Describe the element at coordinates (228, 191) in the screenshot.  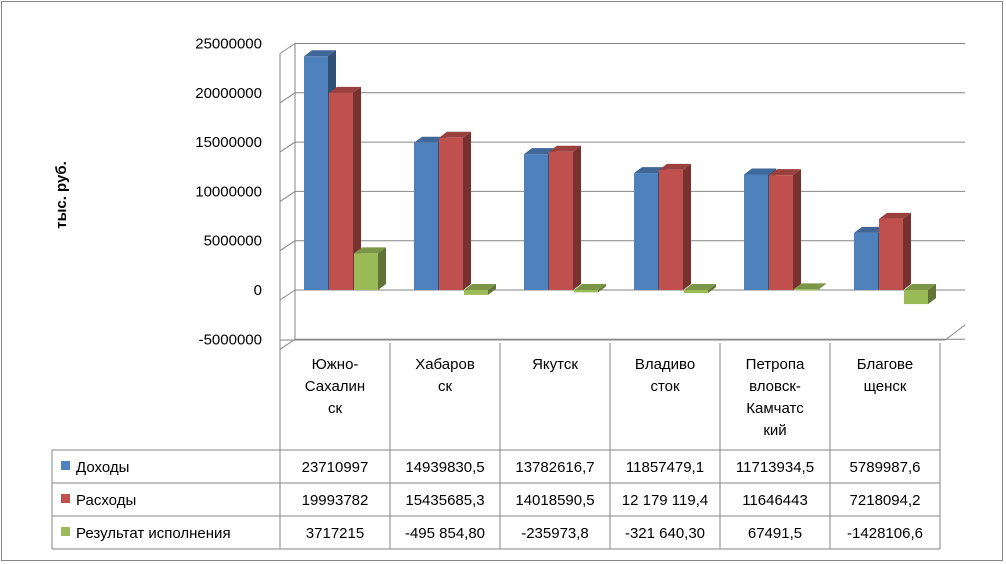
I see `y-tick-label: 10000000` at that location.